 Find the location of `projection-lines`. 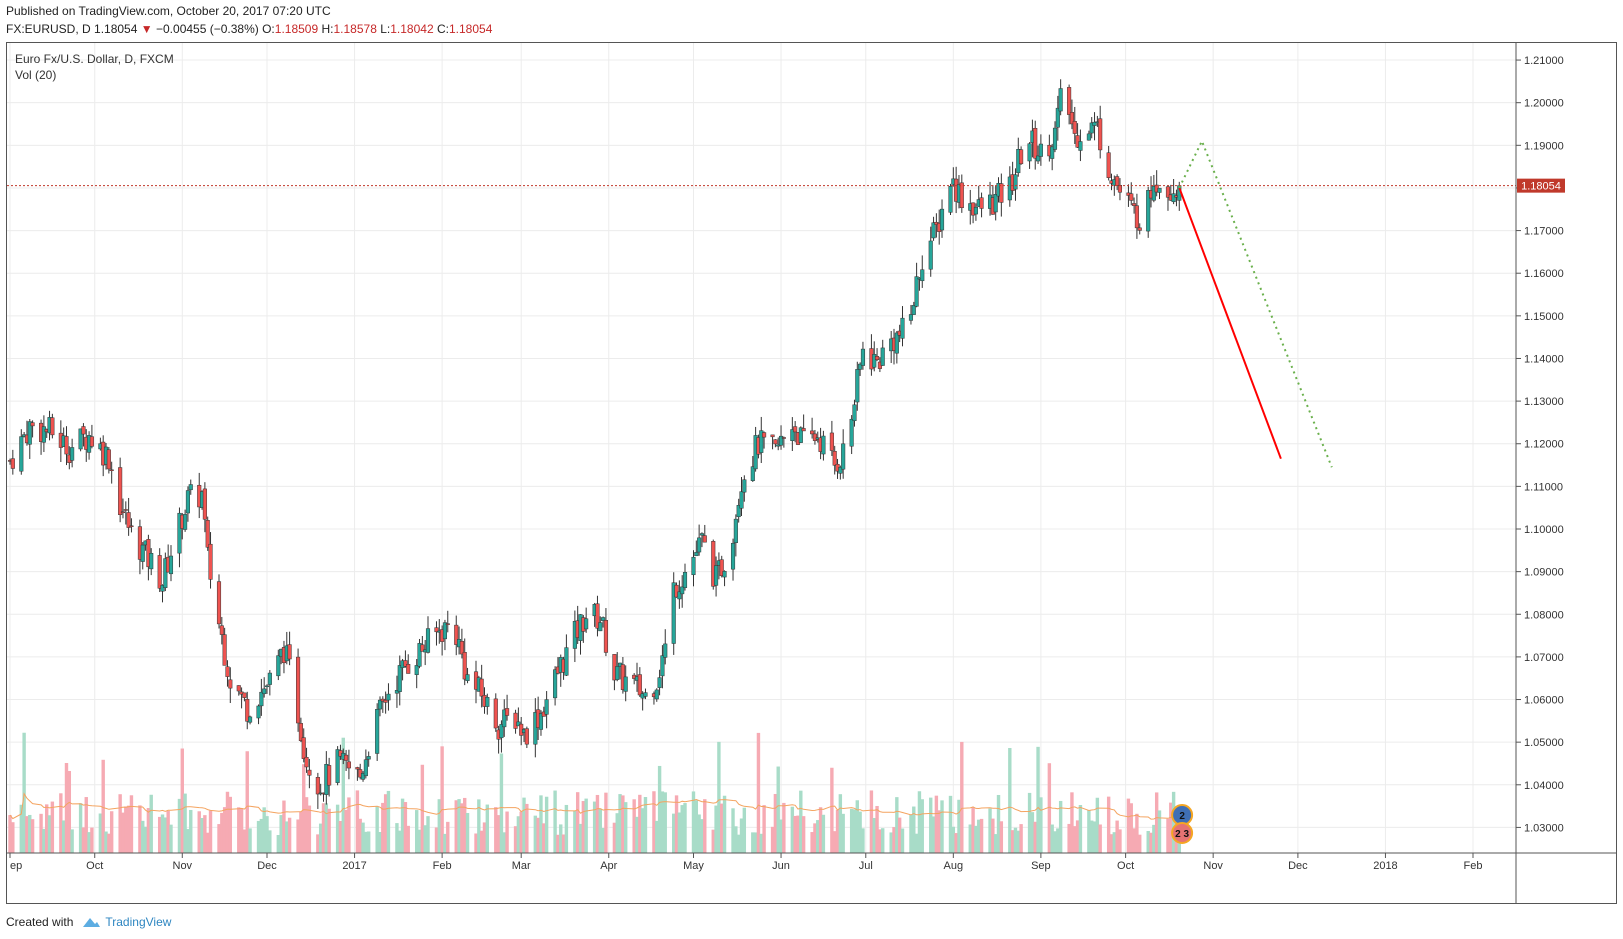

projection-lines is located at coordinates (1255, 303).